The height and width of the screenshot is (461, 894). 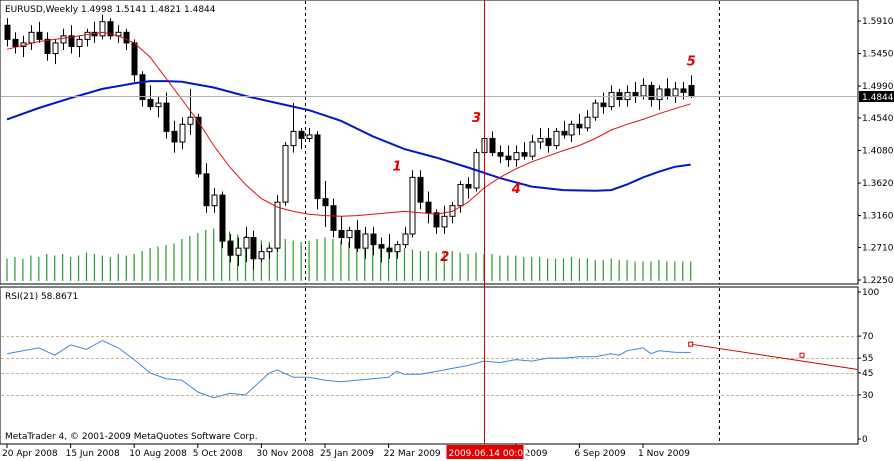 What do you see at coordinates (285, 454) in the screenshot?
I see `time-tick-label: 30 Nov 2008` at bounding box center [285, 454].